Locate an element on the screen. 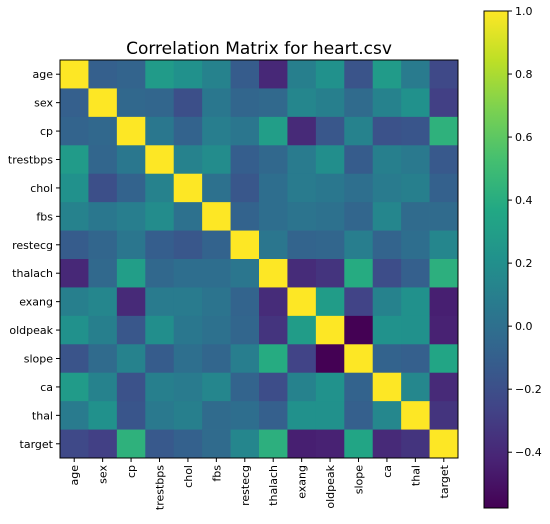 This screenshot has height=524, width=550. heatmap-cell-oldpeak-thalach is located at coordinates (273, 330).